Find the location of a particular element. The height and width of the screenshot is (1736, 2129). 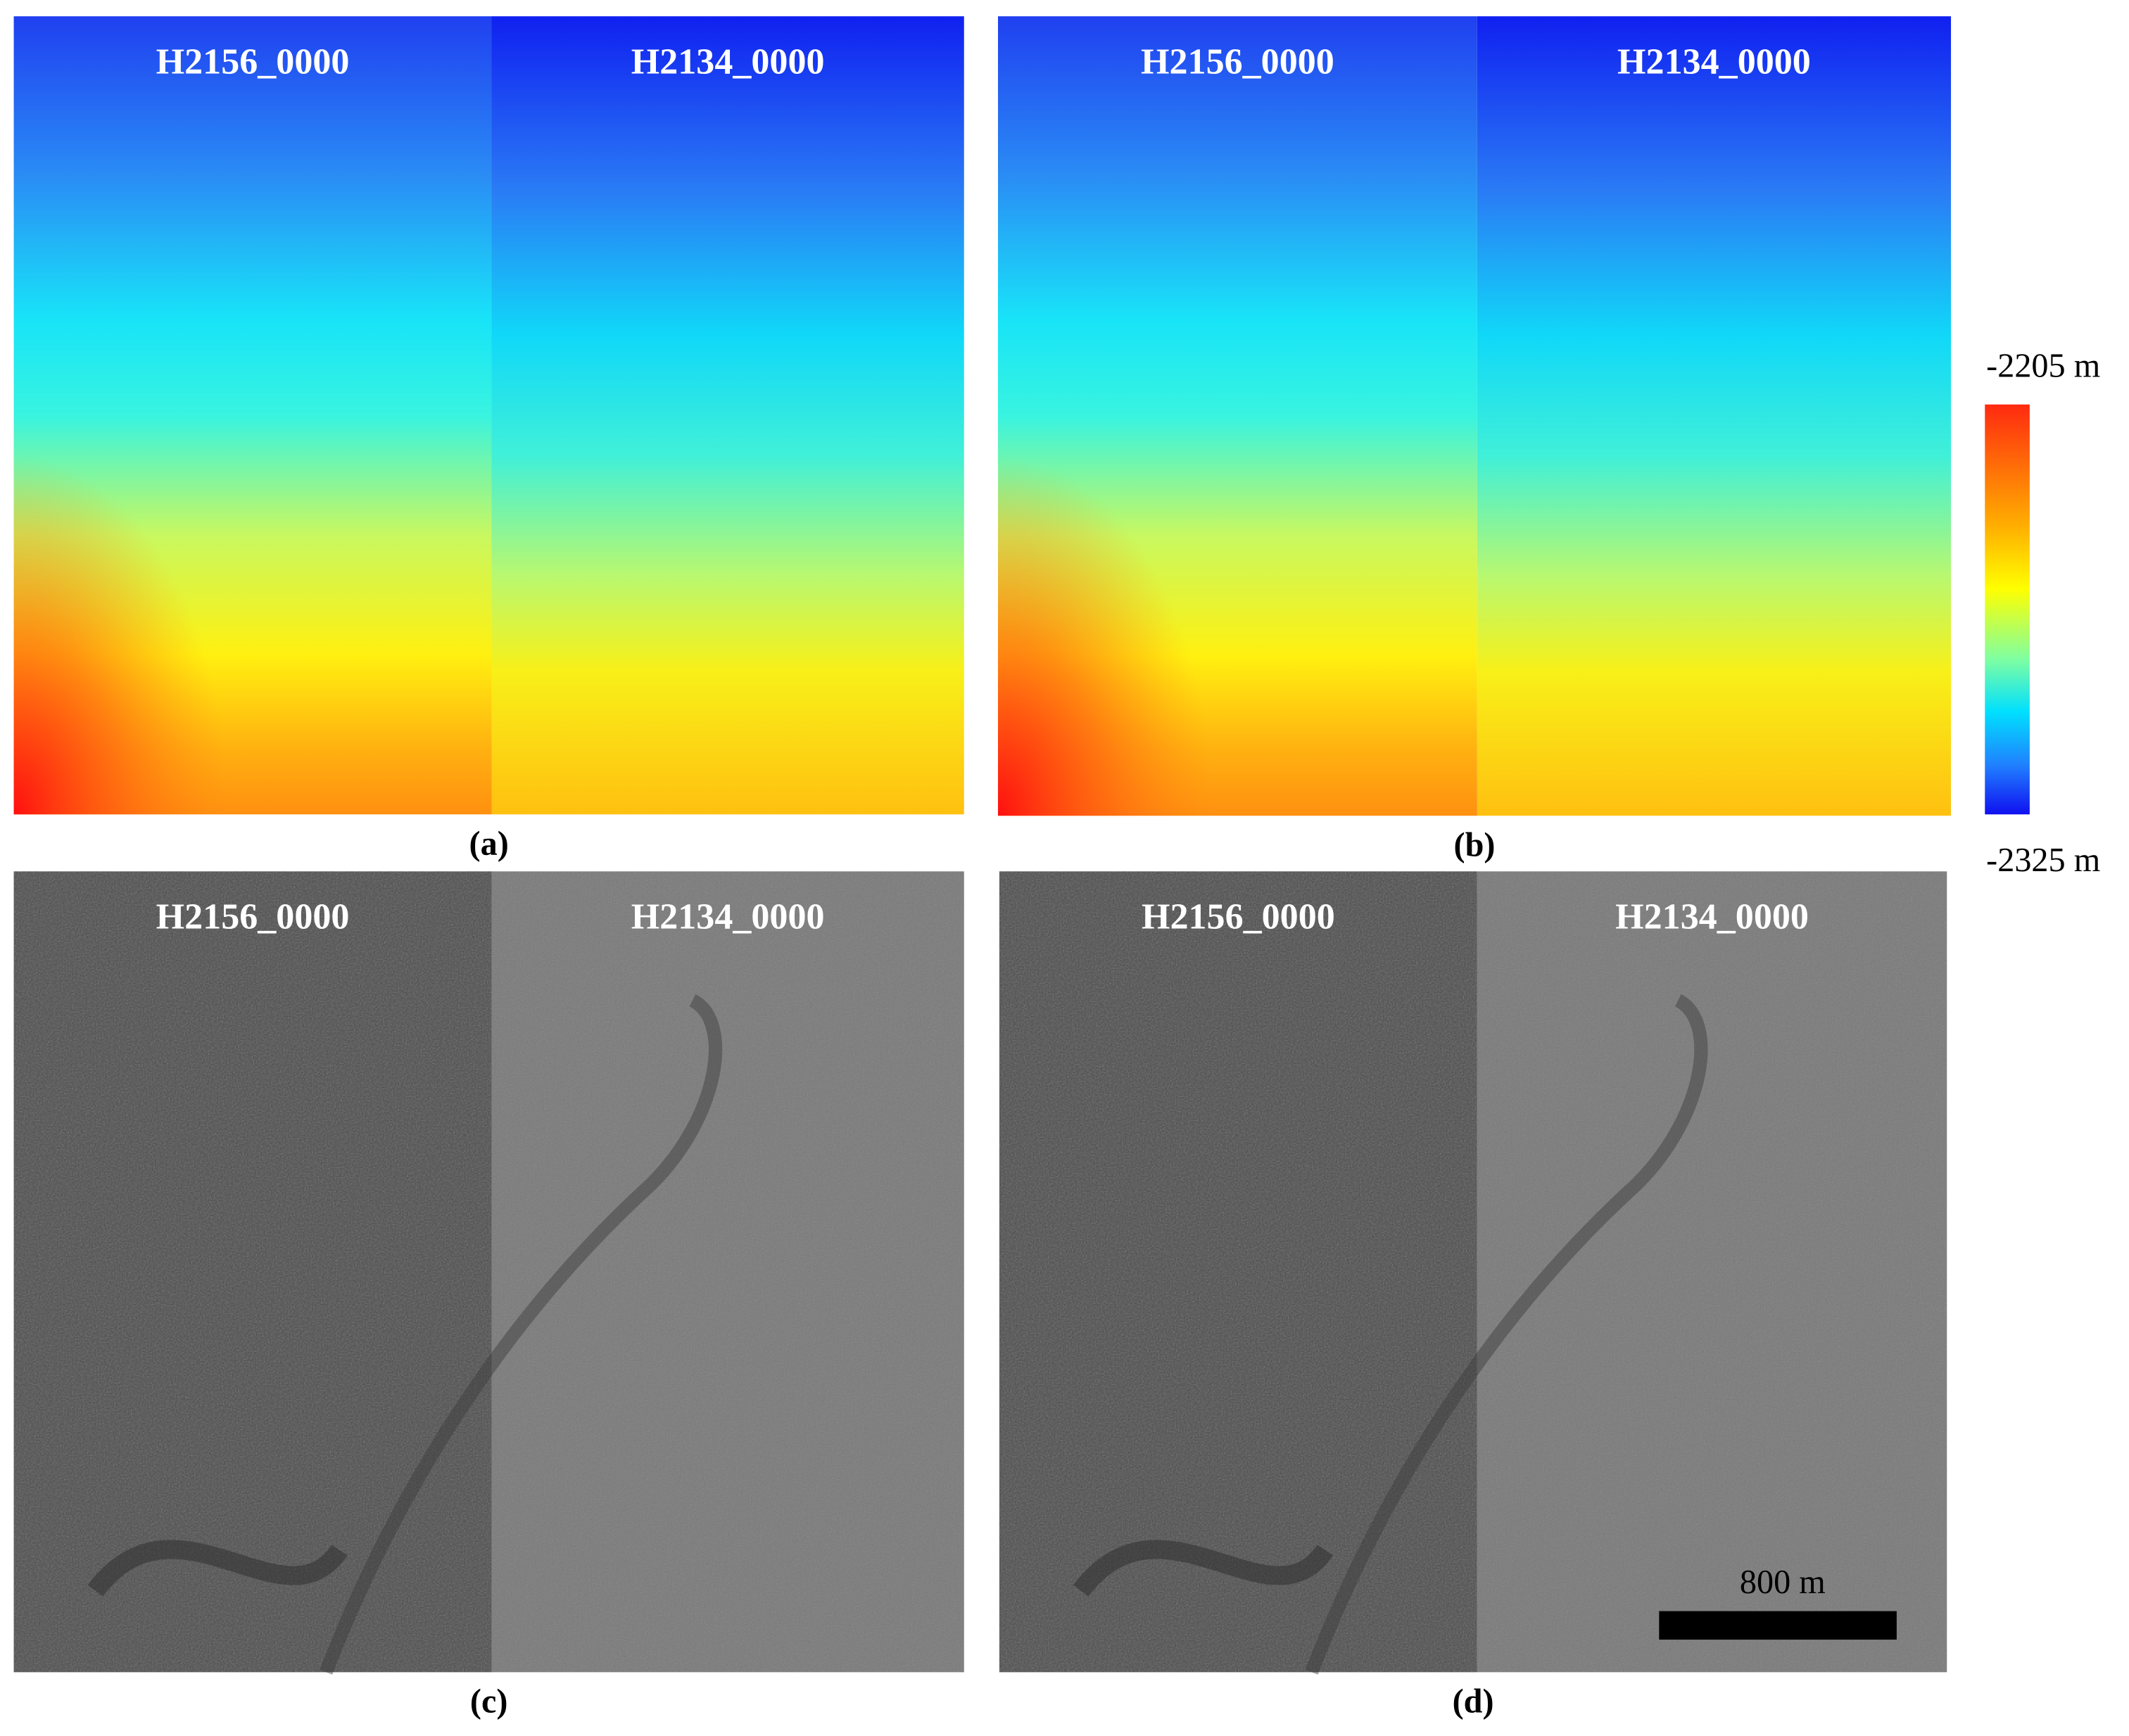

colorbar-top-label: -2205 m is located at coordinates (2043, 366).